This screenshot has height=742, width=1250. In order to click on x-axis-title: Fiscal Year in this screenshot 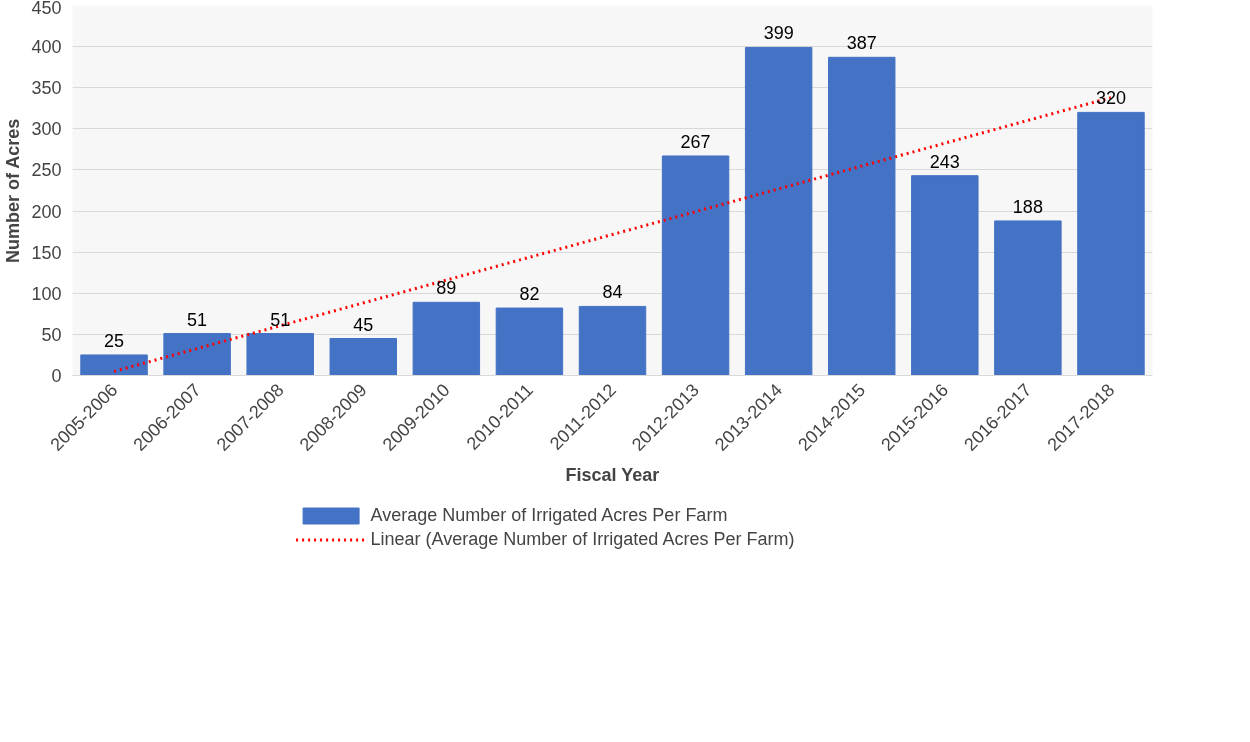, I will do `click(612, 474)`.